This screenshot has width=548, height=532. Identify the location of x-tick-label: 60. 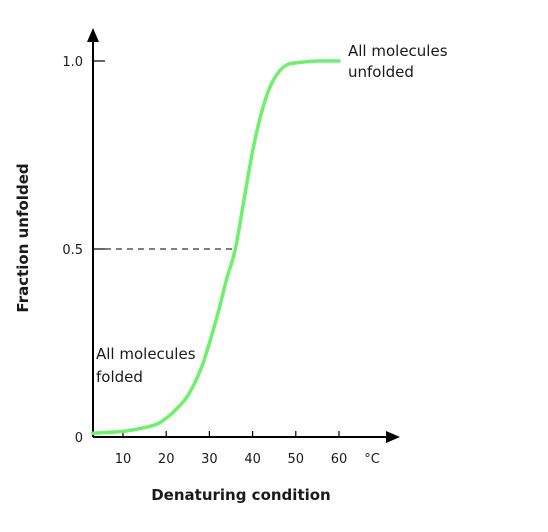
(339, 459).